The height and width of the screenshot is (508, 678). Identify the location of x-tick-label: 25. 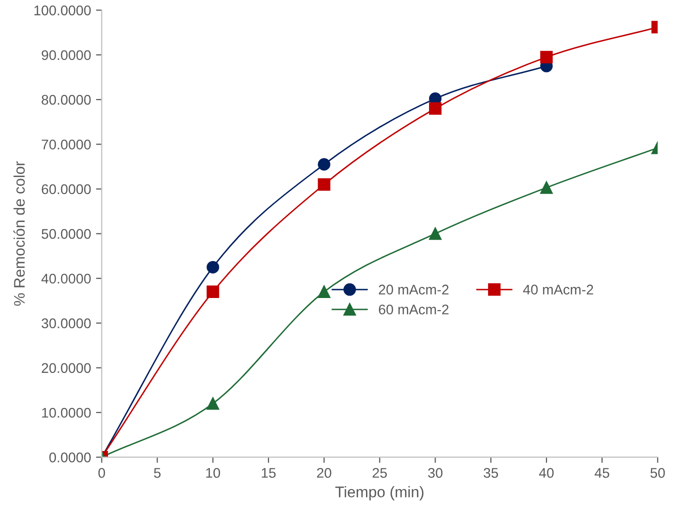
(379, 473).